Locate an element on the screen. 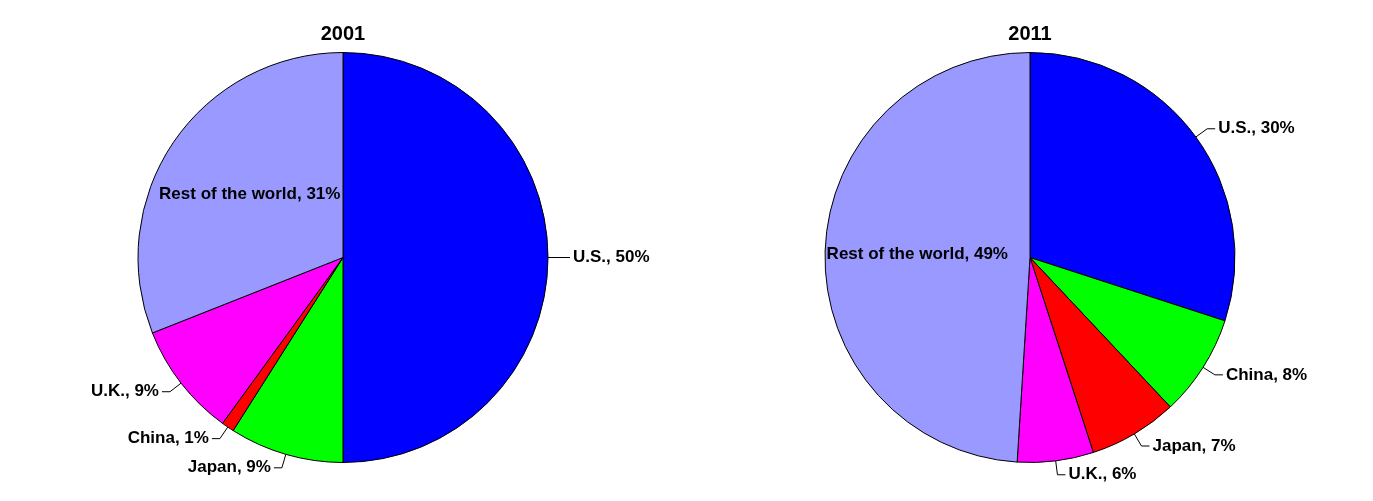 The image size is (1373, 501). slice-label: Japan, 7% is located at coordinates (1194, 445).